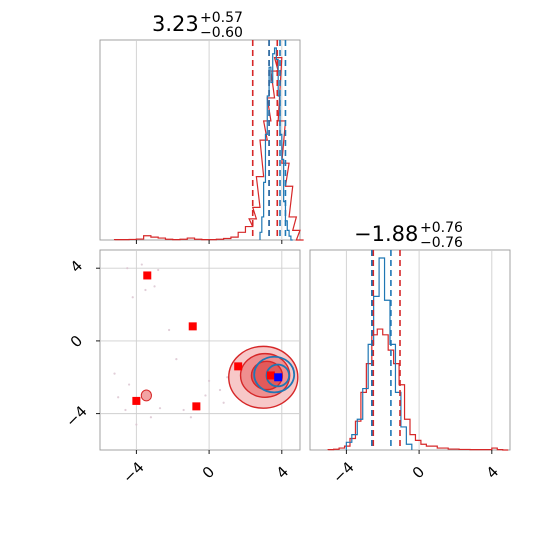 This screenshot has height=550, width=550. What do you see at coordinates (276, 144) in the screenshot?
I see `hist-top-left-blue-series` at bounding box center [276, 144].